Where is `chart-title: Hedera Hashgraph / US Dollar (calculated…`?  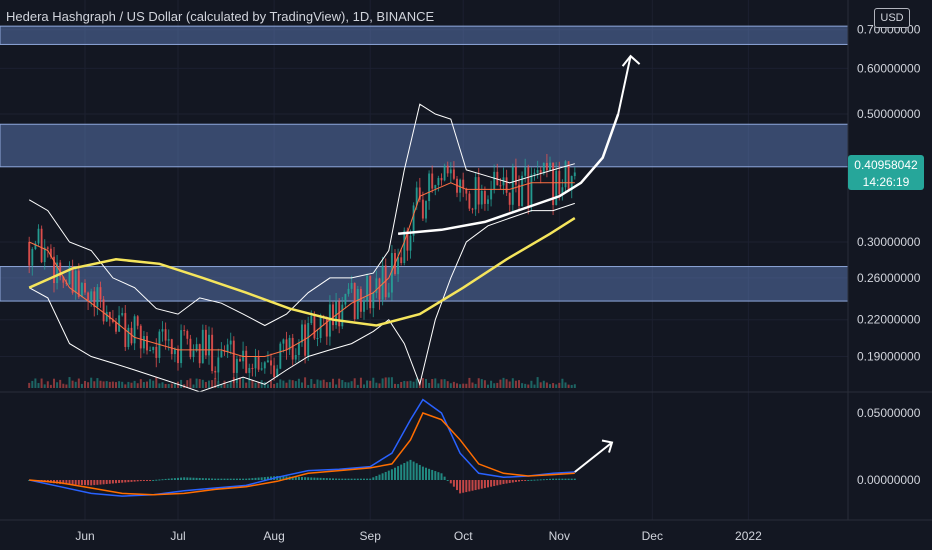
chart-title: Hedera Hashgraph / US Dollar (calculated… is located at coordinates (220, 16).